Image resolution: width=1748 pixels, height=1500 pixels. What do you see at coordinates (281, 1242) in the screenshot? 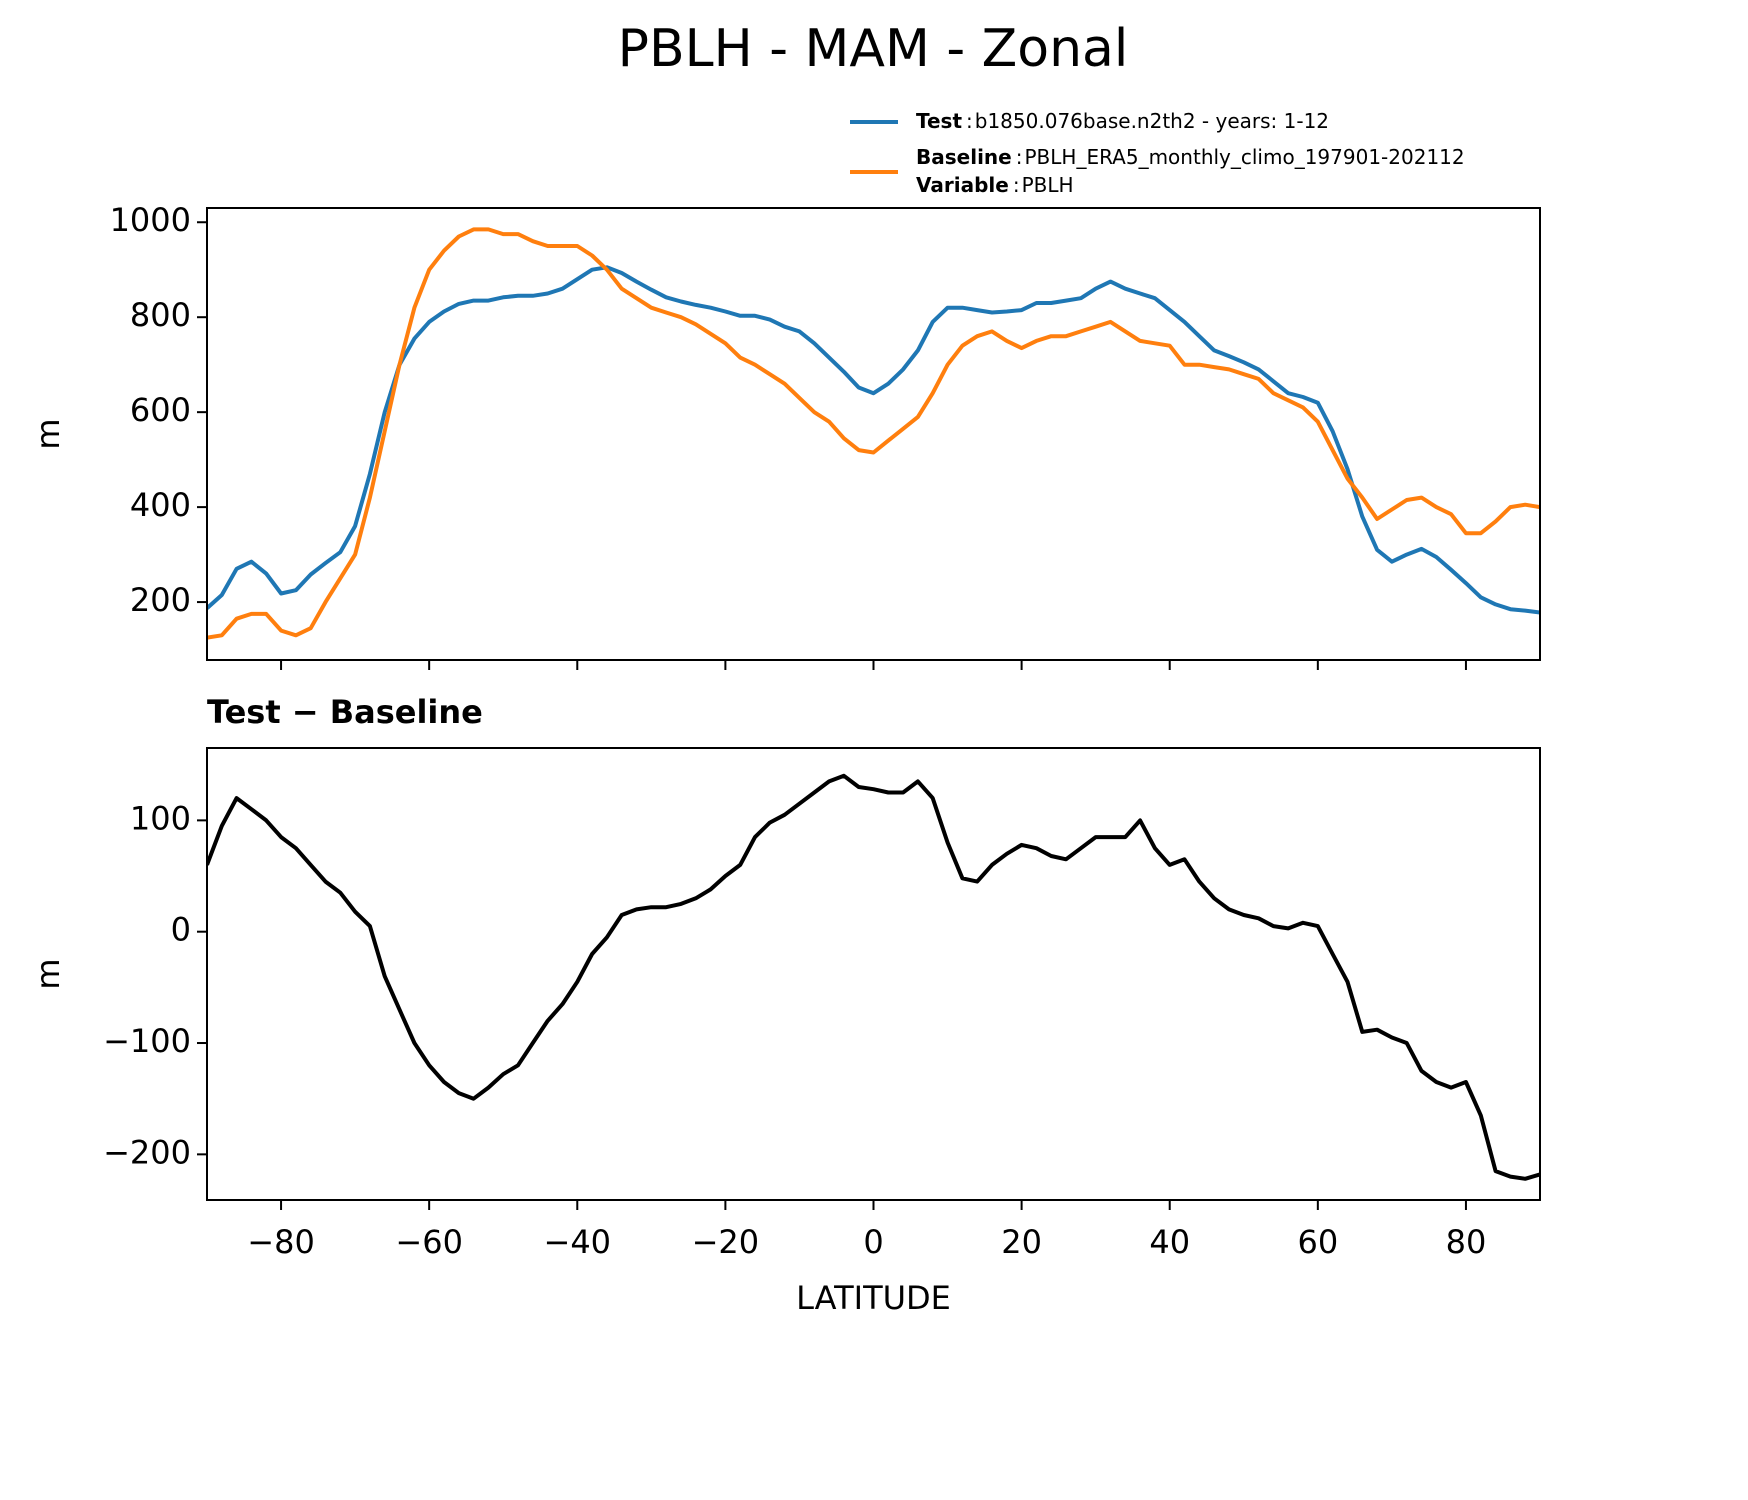
I see `x-tick-label: −80` at bounding box center [281, 1242].